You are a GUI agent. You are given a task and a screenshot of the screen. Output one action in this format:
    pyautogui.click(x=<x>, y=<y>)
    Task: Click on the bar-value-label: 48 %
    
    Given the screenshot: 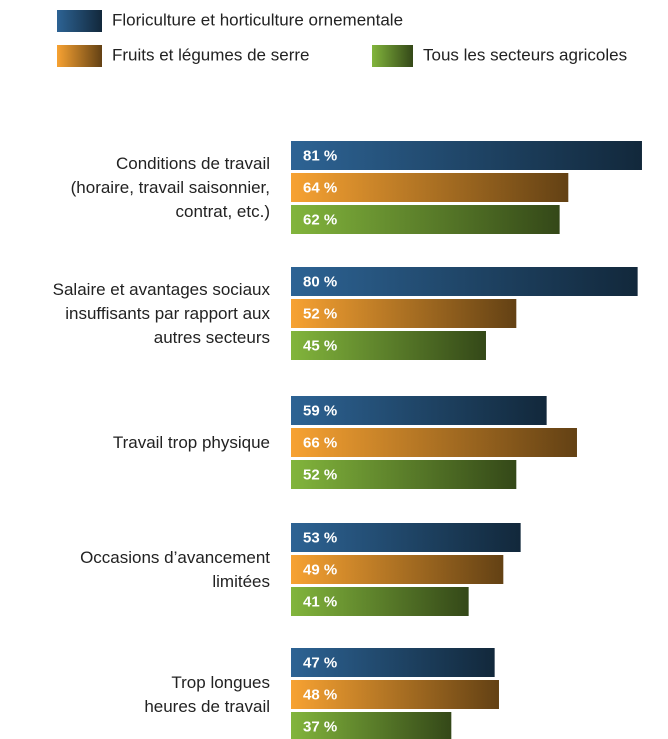 What is the action you would take?
    pyautogui.click(x=320, y=694)
    